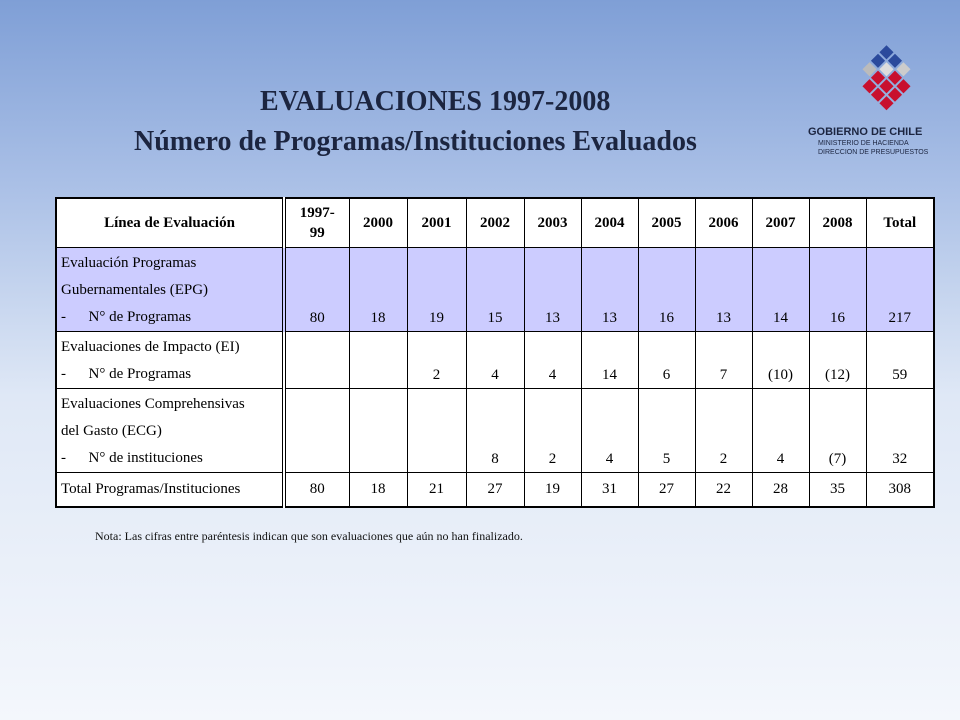 Image resolution: width=960 pixels, height=720 pixels. Describe the element at coordinates (780, 375) in the screenshot. I see `cell-value: (10)` at that location.